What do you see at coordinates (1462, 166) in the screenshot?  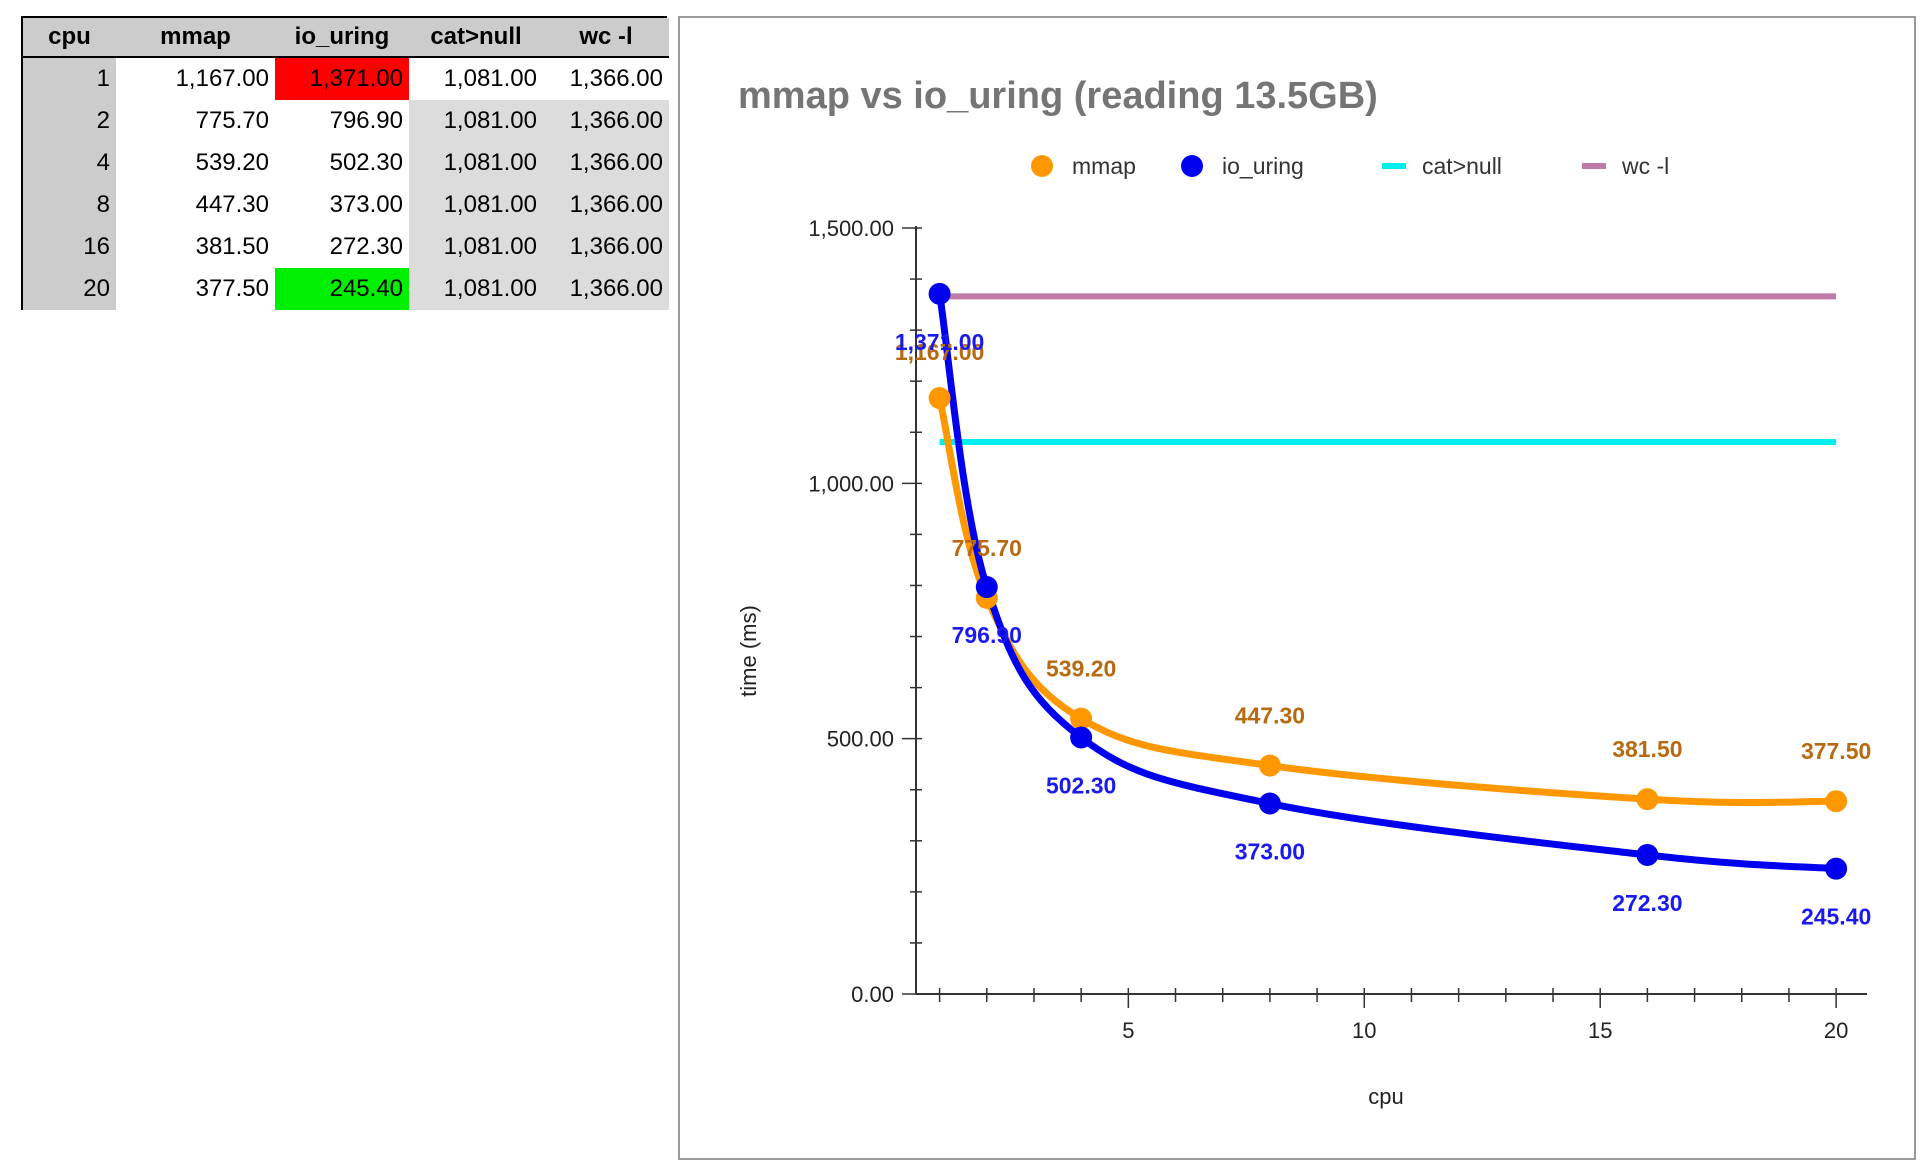 I see `legend-label: cat>null` at bounding box center [1462, 166].